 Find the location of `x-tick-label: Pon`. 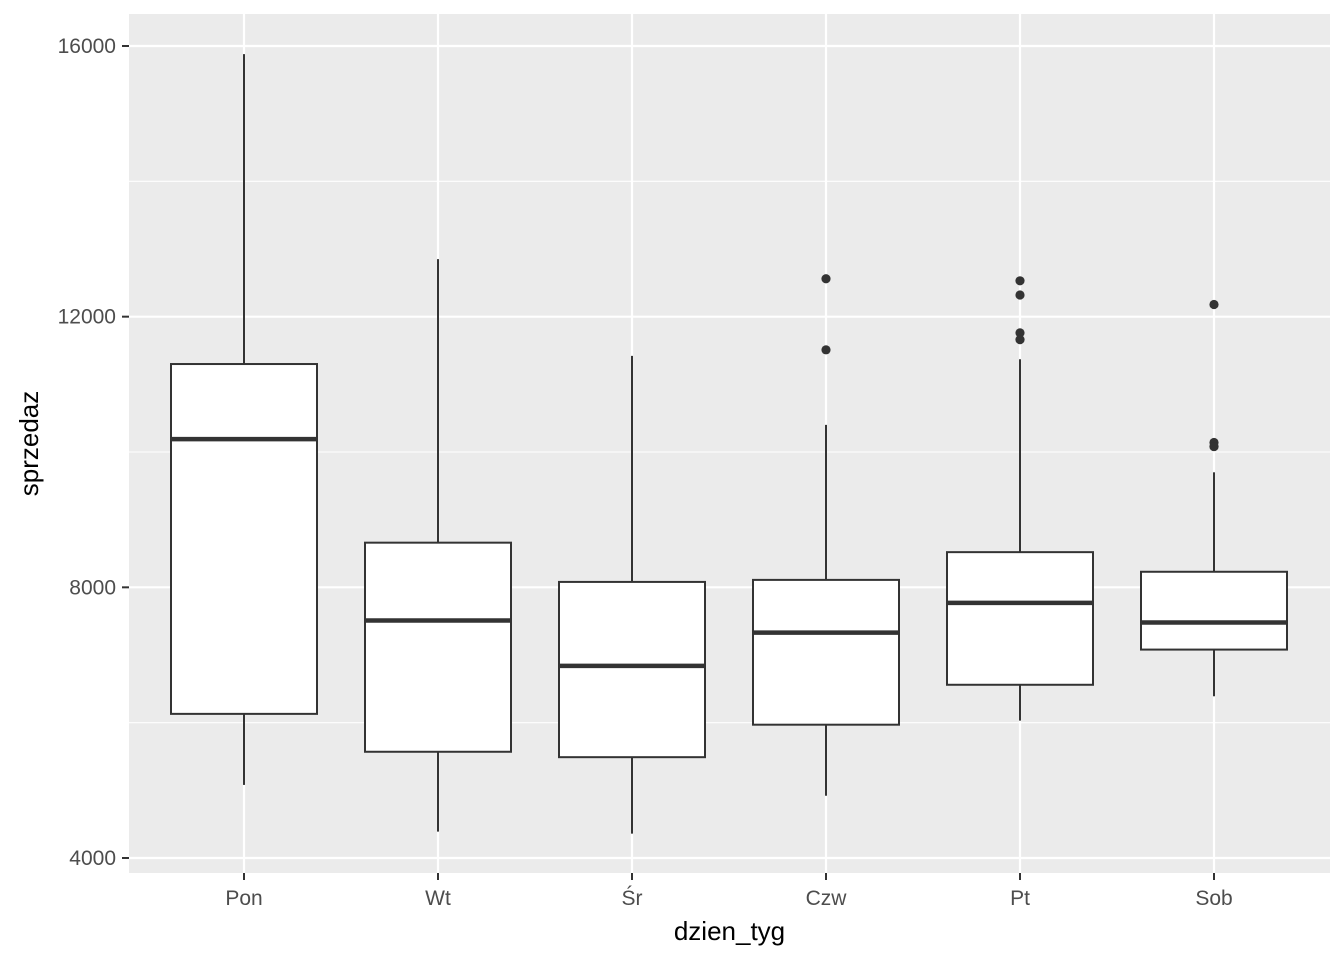

x-tick-label: Pon is located at coordinates (243, 898).